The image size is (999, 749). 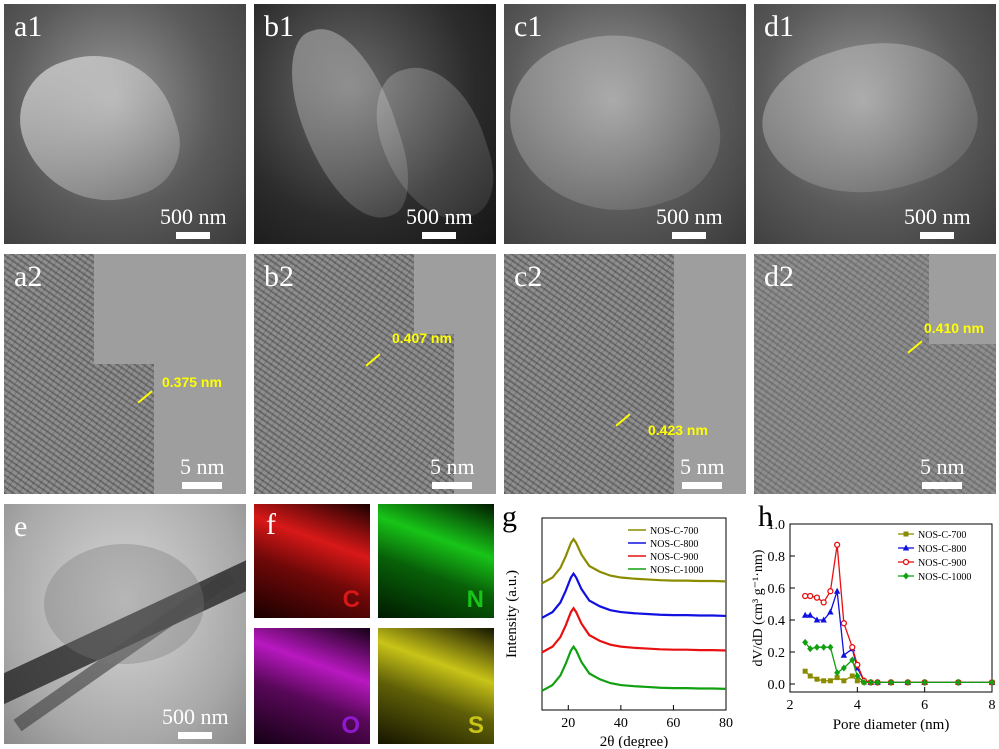 I want to click on sem-panel-b1: b1 500 nm, so click(x=375, y=124).